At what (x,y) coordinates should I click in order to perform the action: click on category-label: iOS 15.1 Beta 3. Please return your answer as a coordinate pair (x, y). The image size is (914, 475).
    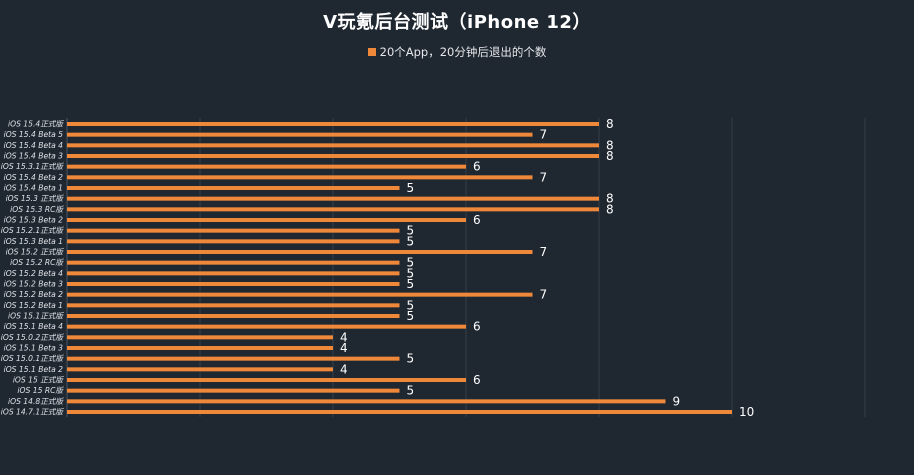
    Looking at the image, I should click on (34, 348).